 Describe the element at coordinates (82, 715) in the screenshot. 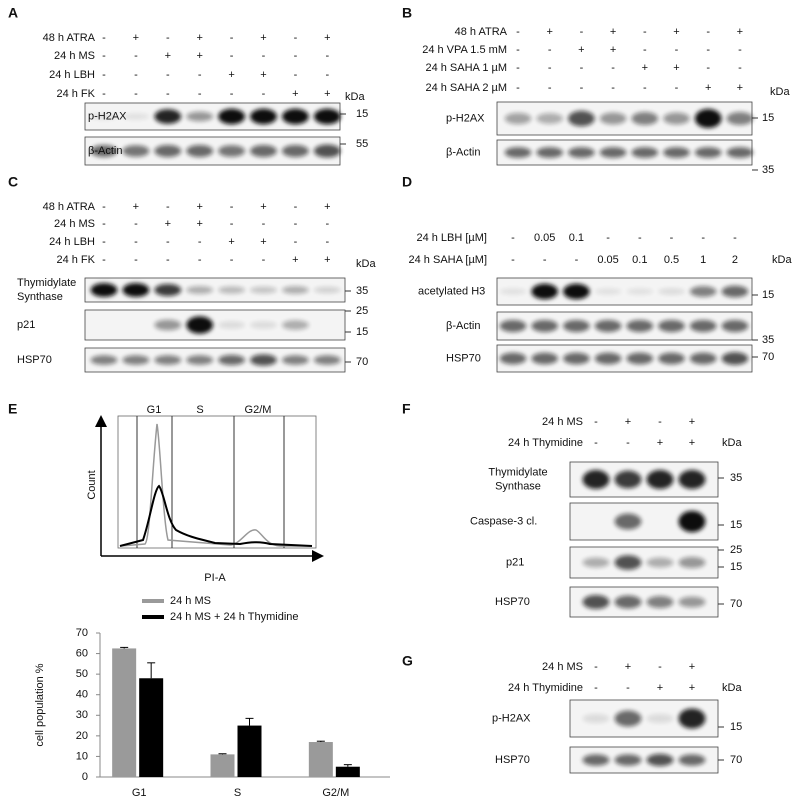

I see `y-tick-label: 30` at that location.